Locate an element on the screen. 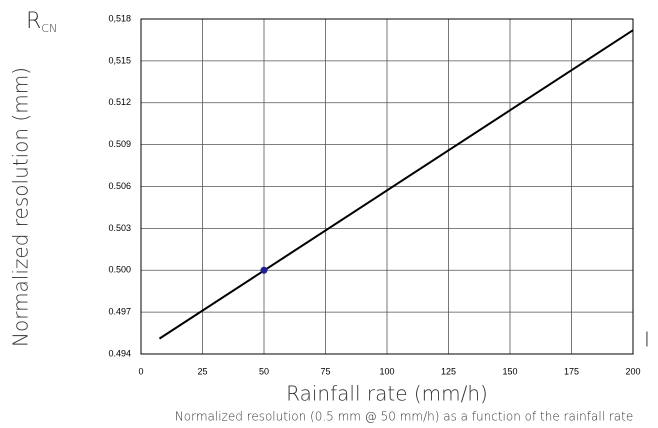 The image size is (658, 428). y-tick-label: 0.506 is located at coordinates (119, 186).